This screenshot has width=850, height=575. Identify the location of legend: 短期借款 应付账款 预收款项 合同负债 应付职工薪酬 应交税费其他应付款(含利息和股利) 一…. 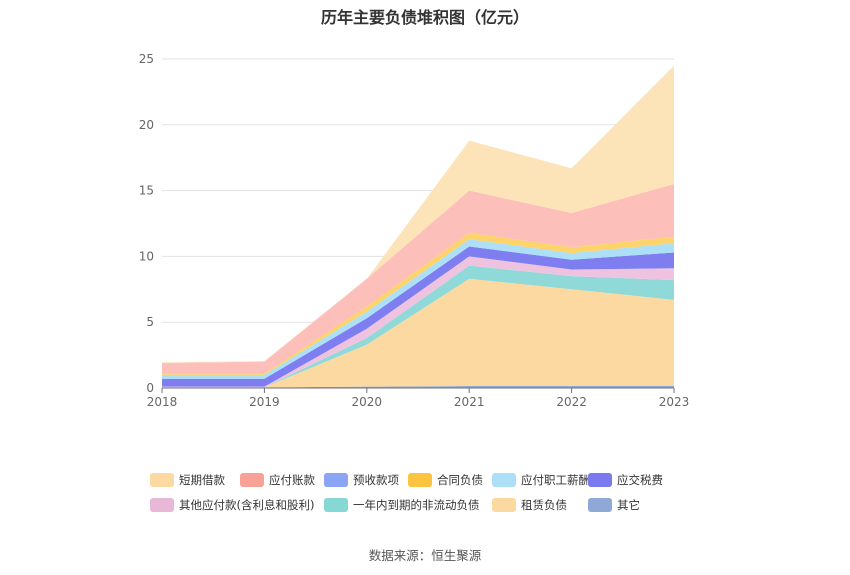
(430, 492).